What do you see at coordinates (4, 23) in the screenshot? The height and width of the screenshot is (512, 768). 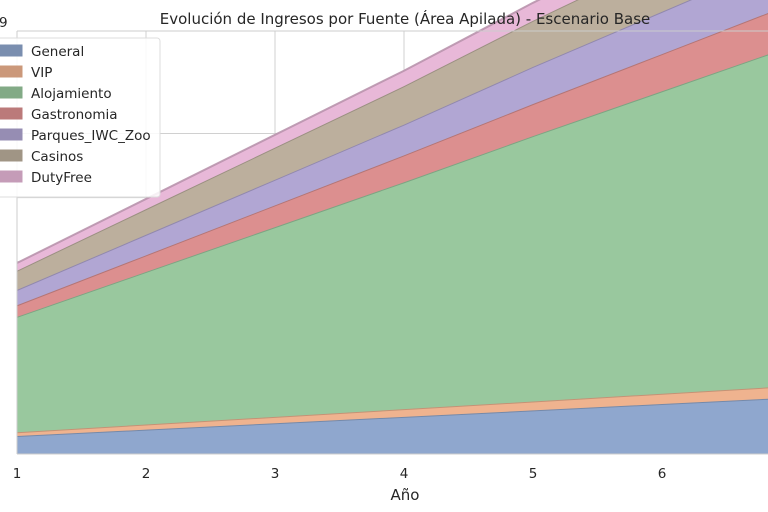 I see `y-offset-label: 9` at bounding box center [4, 23].